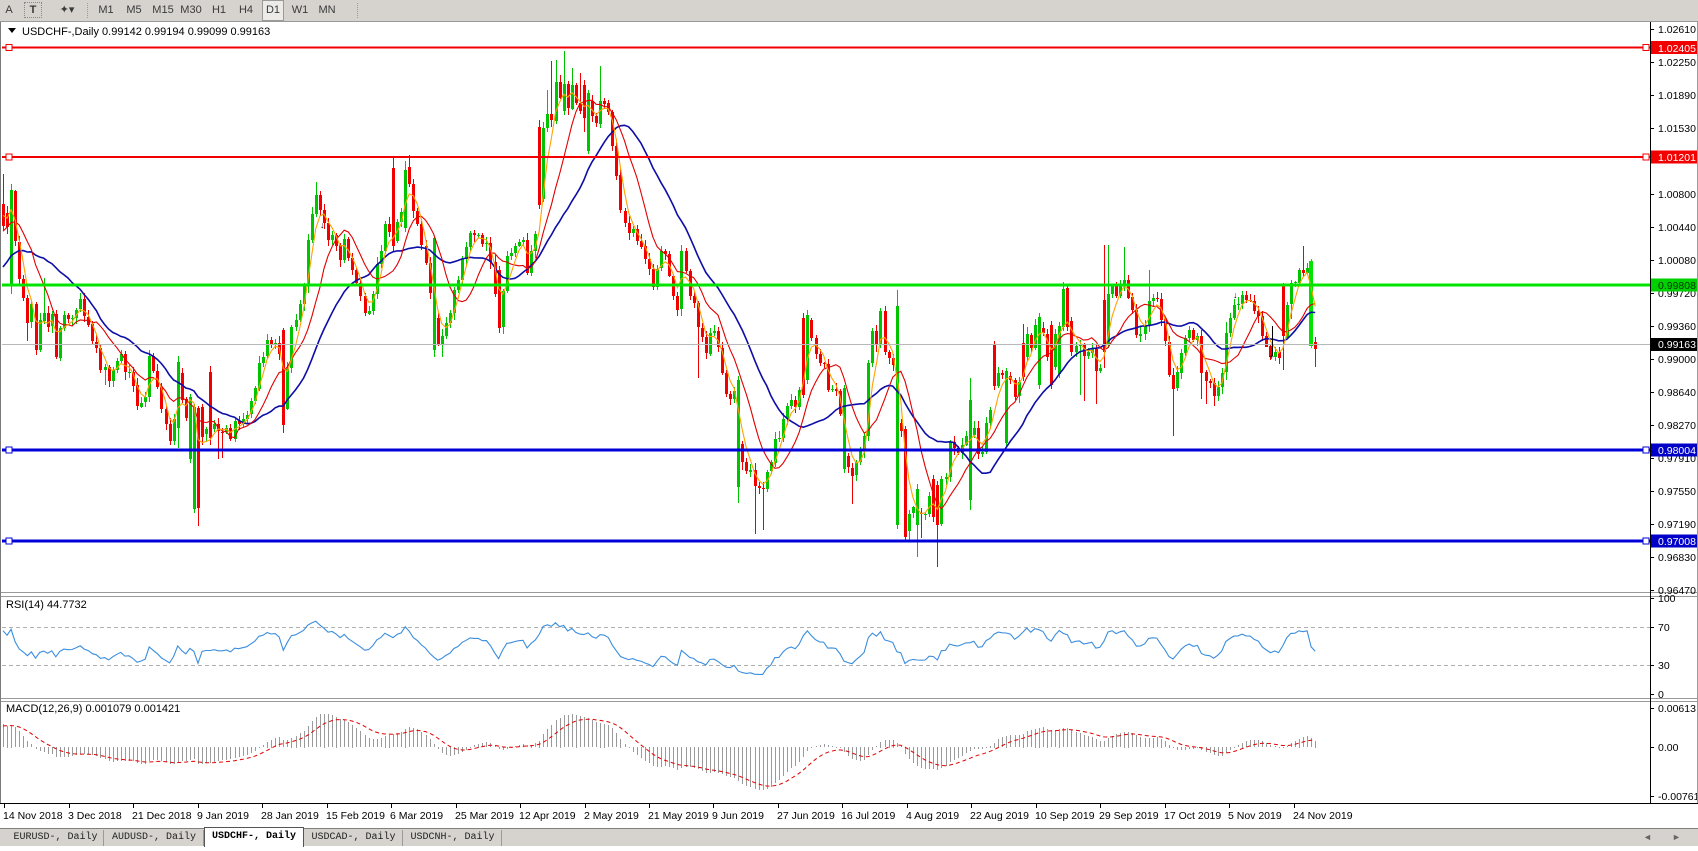 The image size is (1698, 851). What do you see at coordinates (932, 816) in the screenshot?
I see `svg-text: 4 Aug 2019` at bounding box center [932, 816].